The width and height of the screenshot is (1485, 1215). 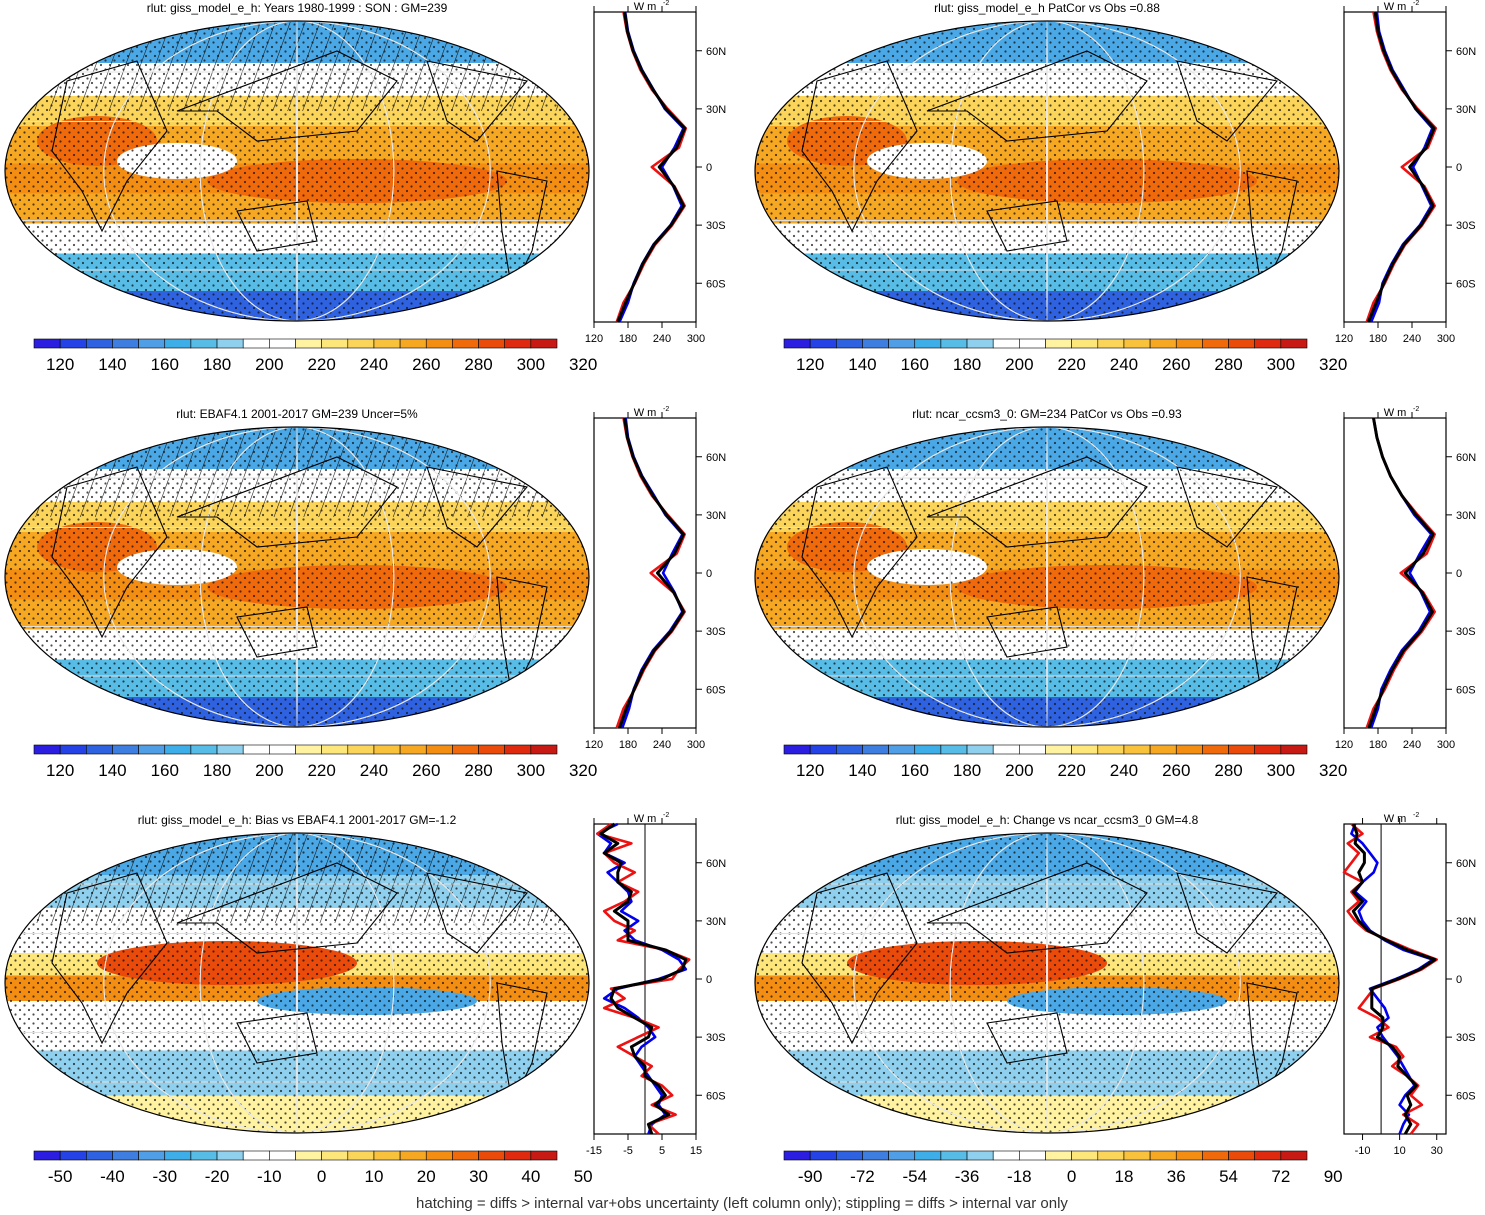 I want to click on colorbar-label: 260, so click(x=426, y=770).